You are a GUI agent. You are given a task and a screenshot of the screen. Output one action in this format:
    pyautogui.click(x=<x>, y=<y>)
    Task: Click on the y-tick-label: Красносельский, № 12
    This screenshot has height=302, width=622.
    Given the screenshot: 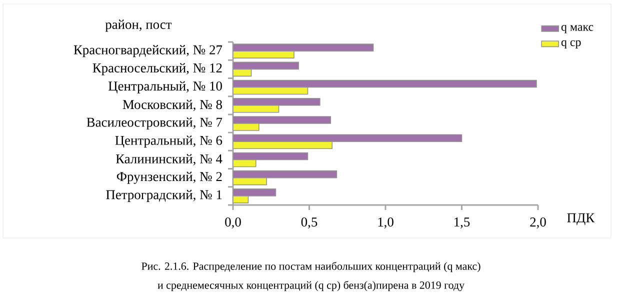 What is the action you would take?
    pyautogui.click(x=157, y=69)
    